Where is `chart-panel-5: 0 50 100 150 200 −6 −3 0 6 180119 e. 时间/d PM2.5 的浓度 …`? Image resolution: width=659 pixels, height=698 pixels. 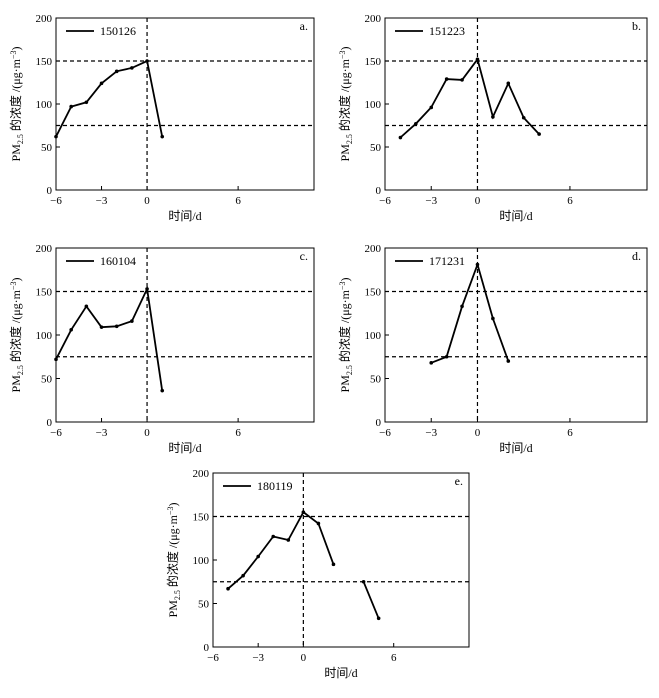 chart-panel-5: 0 50 100 150 200 −6 −3 0 6 180119 e. 时间/d PM2.5 的浓度 … is located at coordinates (317, 574).